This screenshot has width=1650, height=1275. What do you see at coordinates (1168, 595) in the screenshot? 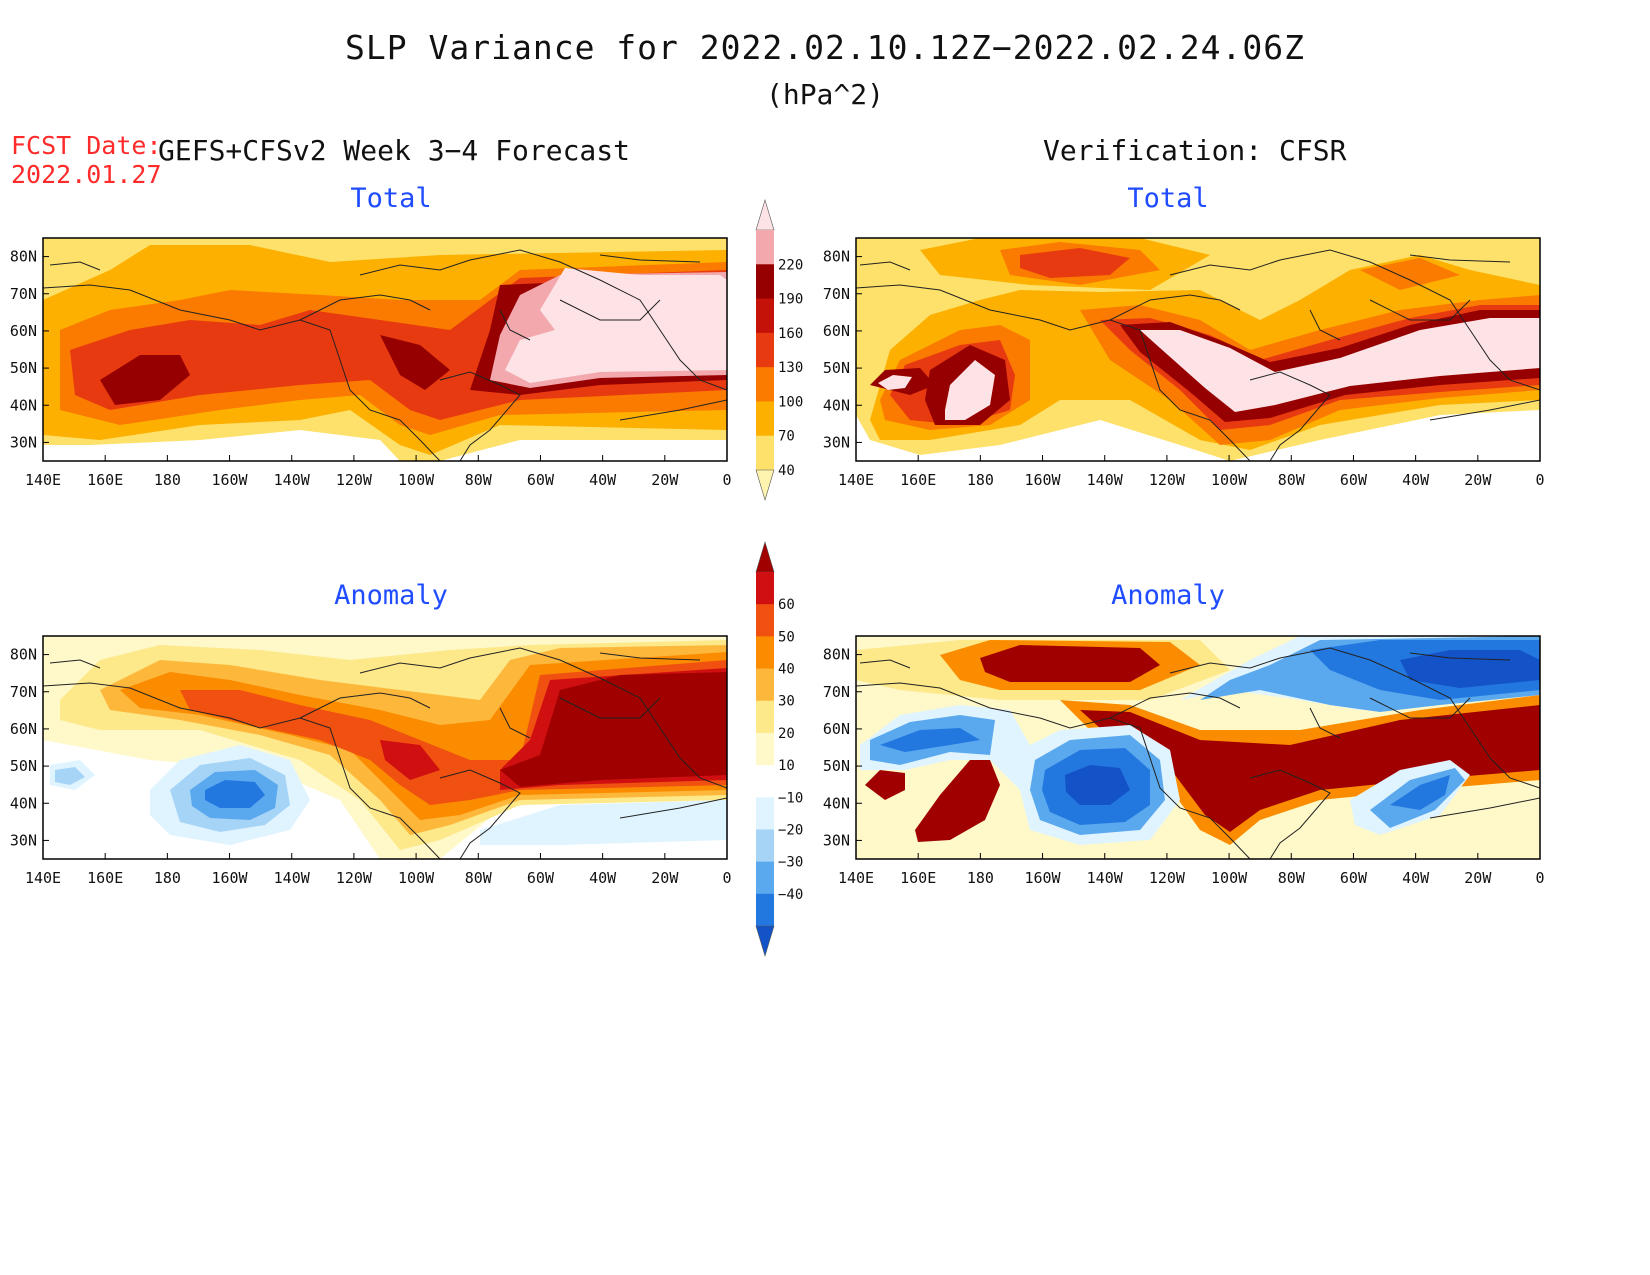
I see `panel-title-verification-anomaly: Anomaly` at bounding box center [1168, 595].